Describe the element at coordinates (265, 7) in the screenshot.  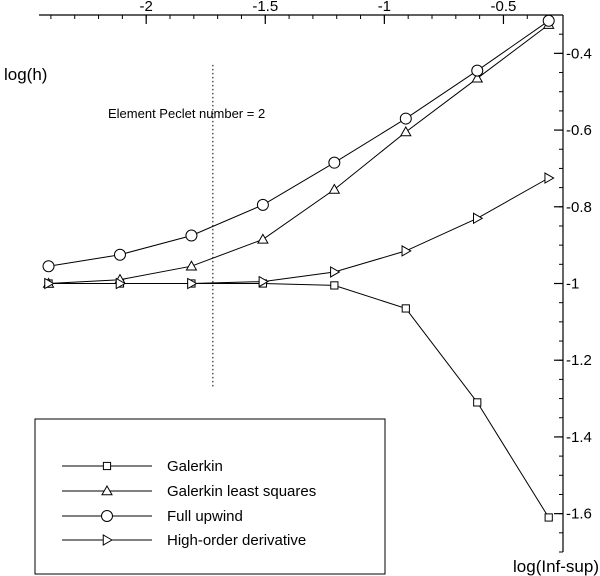
I see `x-tick-label: -1.5` at that location.